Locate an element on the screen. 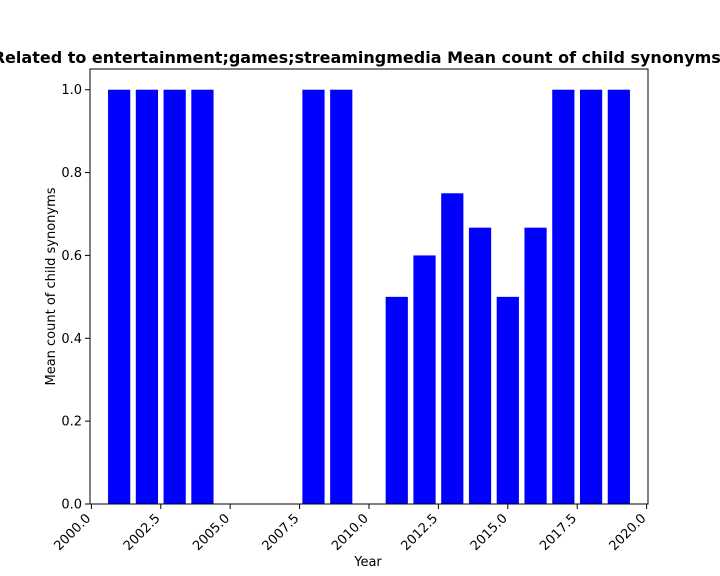 Image resolution: width=720 pixels, height=576 pixels. x-tick-label: 2007.5 is located at coordinates (281, 532).